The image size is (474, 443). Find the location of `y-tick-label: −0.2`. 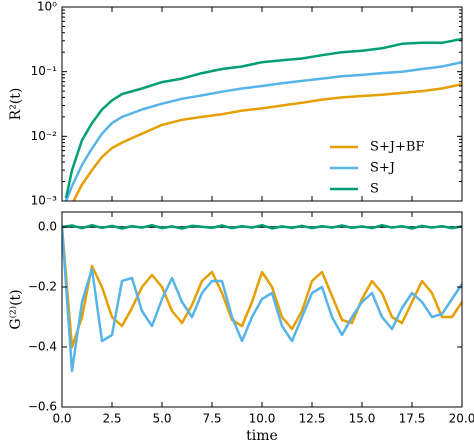

y-tick-label: −0.2 is located at coordinates (42, 287).